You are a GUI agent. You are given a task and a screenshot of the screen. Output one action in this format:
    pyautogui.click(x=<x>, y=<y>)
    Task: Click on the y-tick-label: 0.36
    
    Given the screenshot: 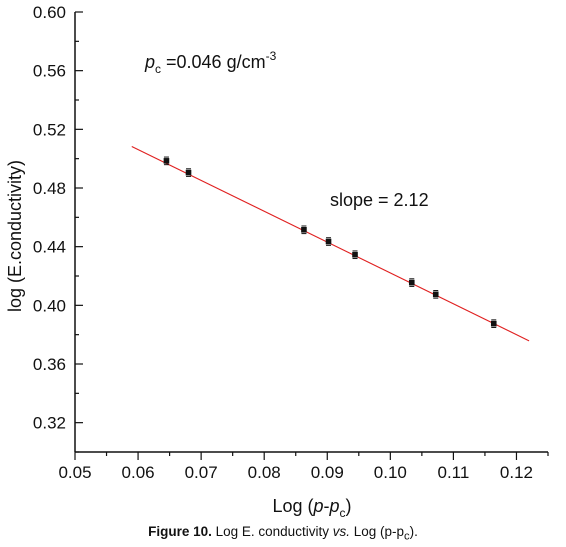 What is the action you would take?
    pyautogui.click(x=49, y=364)
    